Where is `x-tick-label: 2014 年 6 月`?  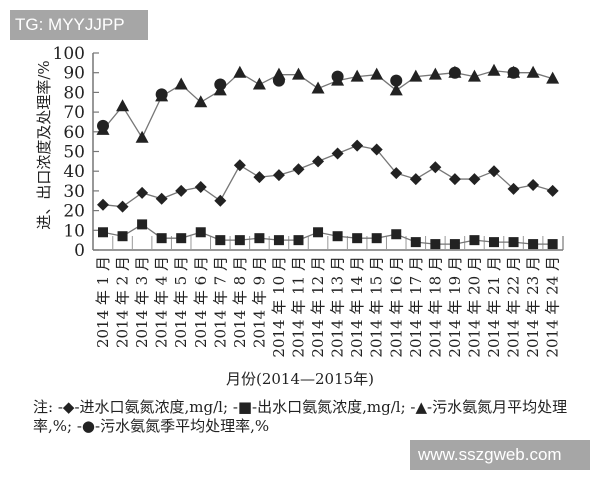 x-tick-label: 2014 年 6 月 is located at coordinates (201, 302).